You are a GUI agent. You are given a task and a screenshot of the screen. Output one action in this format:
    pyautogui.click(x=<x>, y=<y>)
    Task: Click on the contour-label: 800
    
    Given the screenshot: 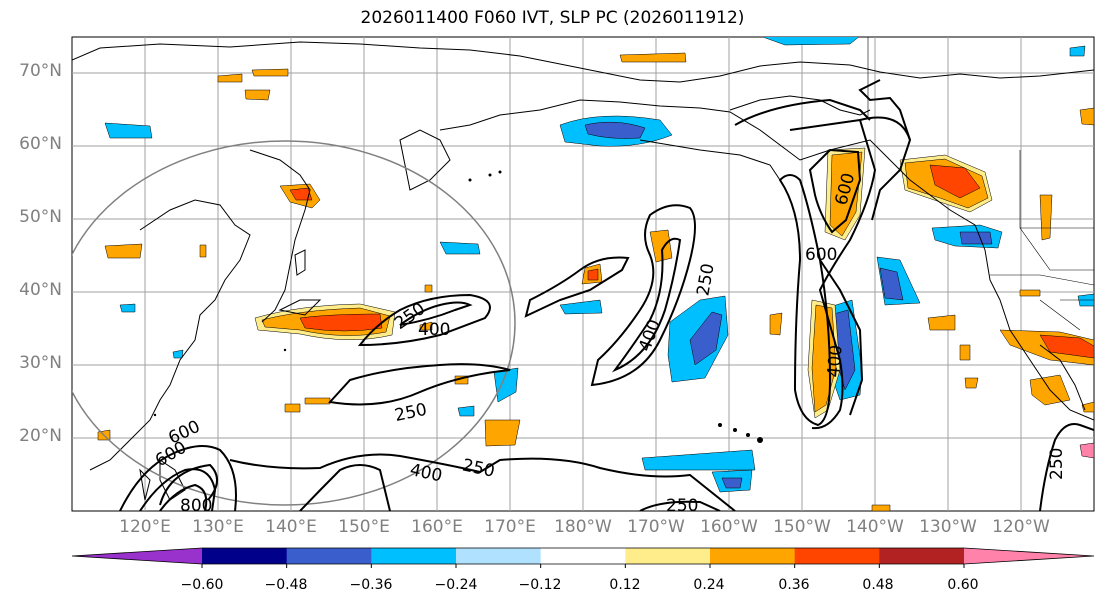 What is the action you would take?
    pyautogui.click(x=196, y=506)
    